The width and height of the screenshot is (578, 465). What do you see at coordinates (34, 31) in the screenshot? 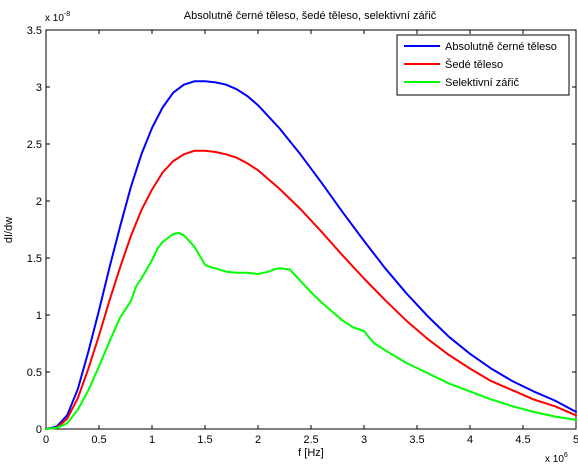
I see `y-tick-label: 3.5` at bounding box center [34, 31].